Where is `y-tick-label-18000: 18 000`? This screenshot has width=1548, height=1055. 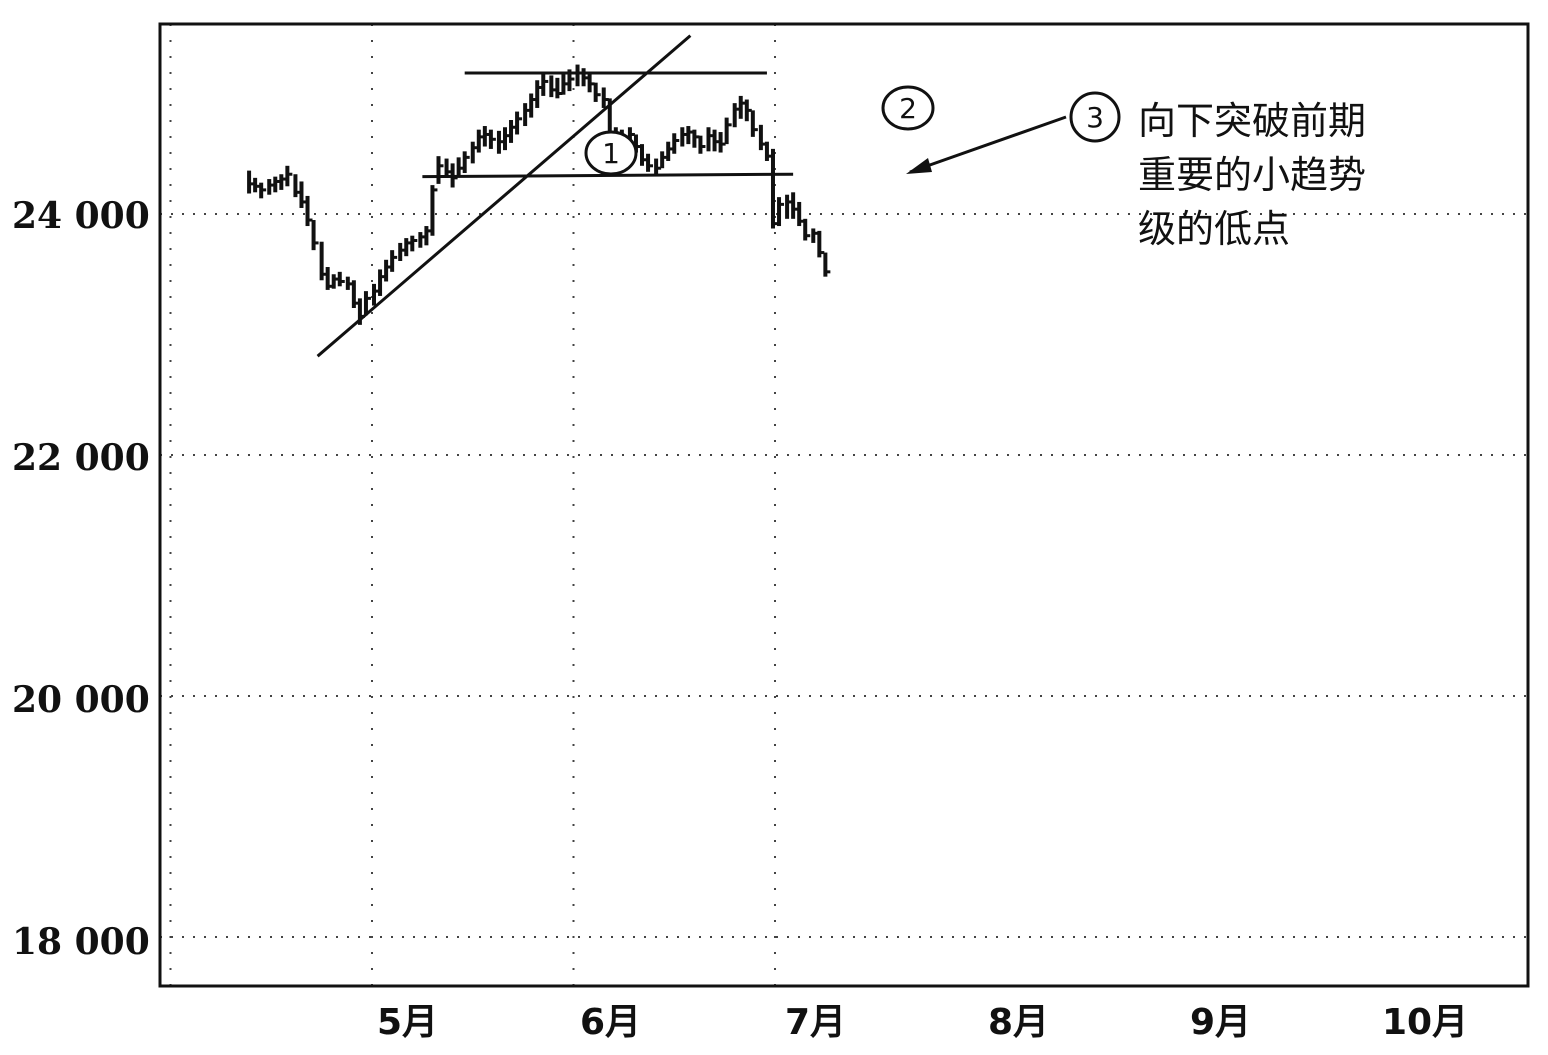
y-tick-label-18000: 18 000 is located at coordinates (81, 942).